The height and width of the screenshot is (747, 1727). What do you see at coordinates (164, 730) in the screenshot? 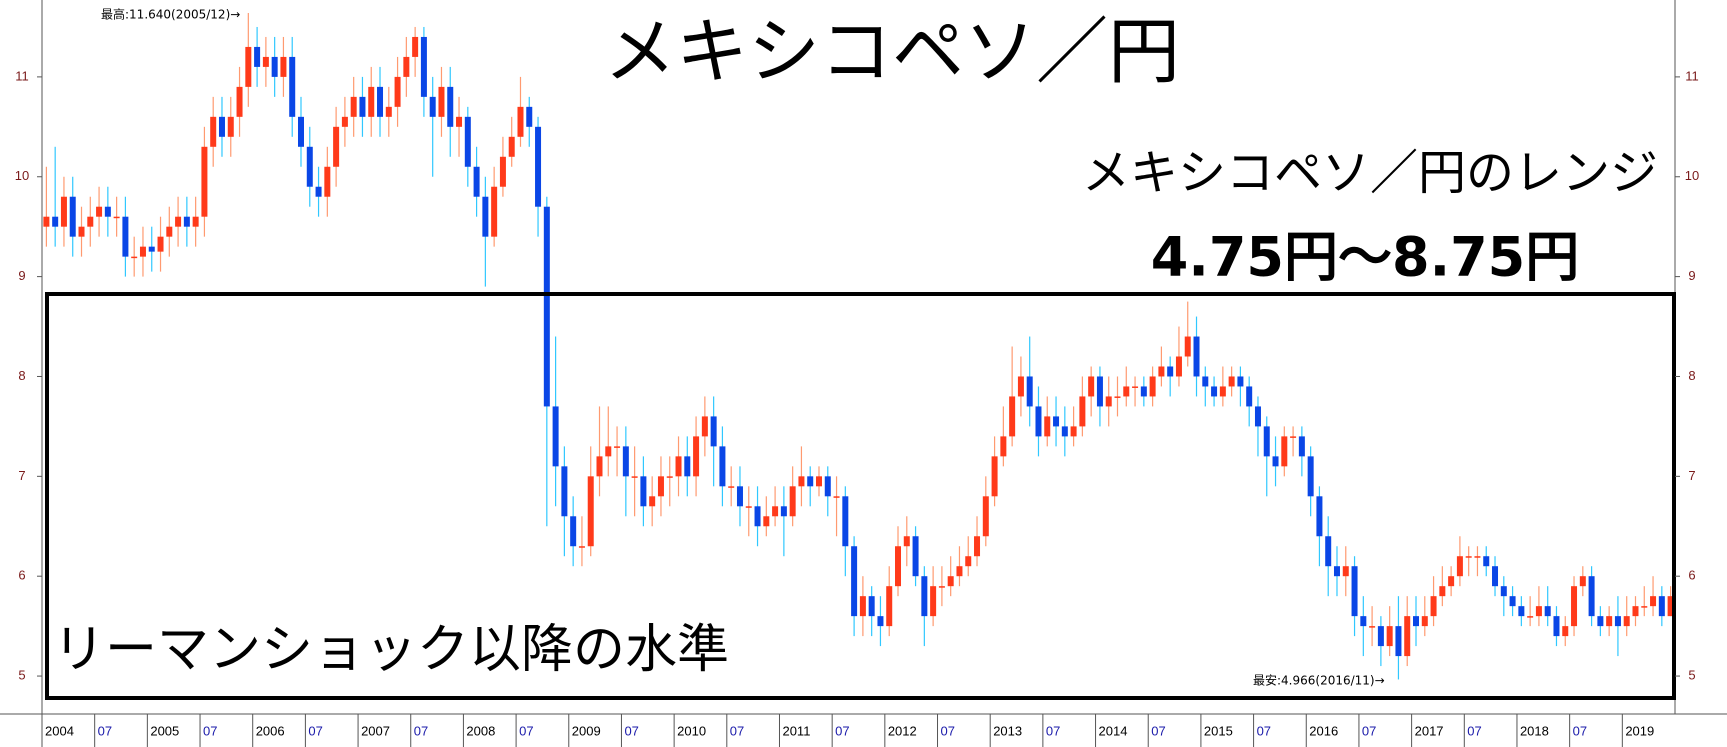
I see `x-tick-label: 2005` at bounding box center [164, 730].